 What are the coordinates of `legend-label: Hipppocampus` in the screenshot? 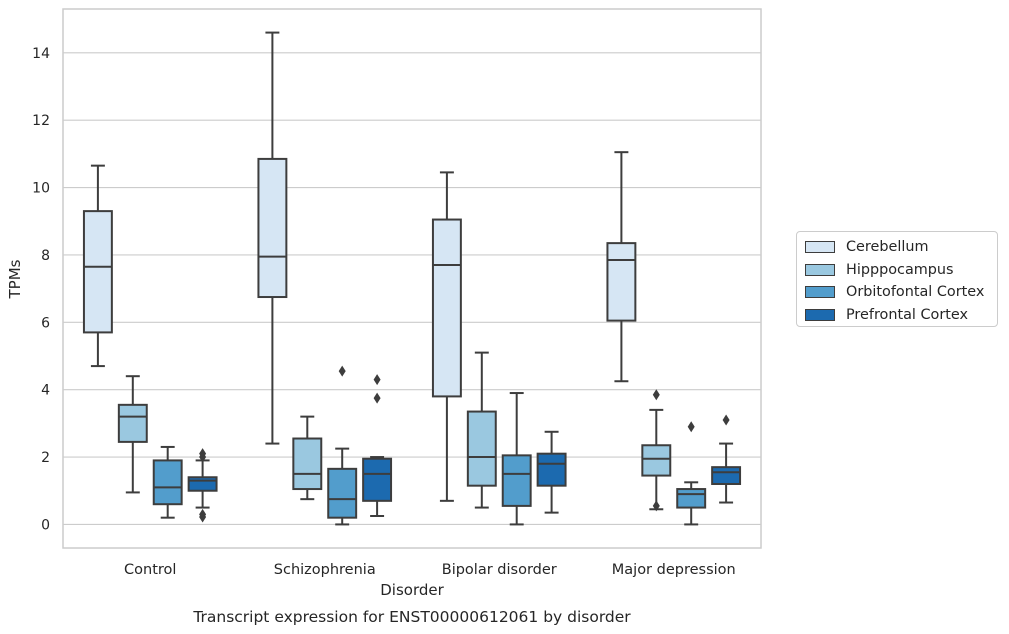 It's located at (900, 269).